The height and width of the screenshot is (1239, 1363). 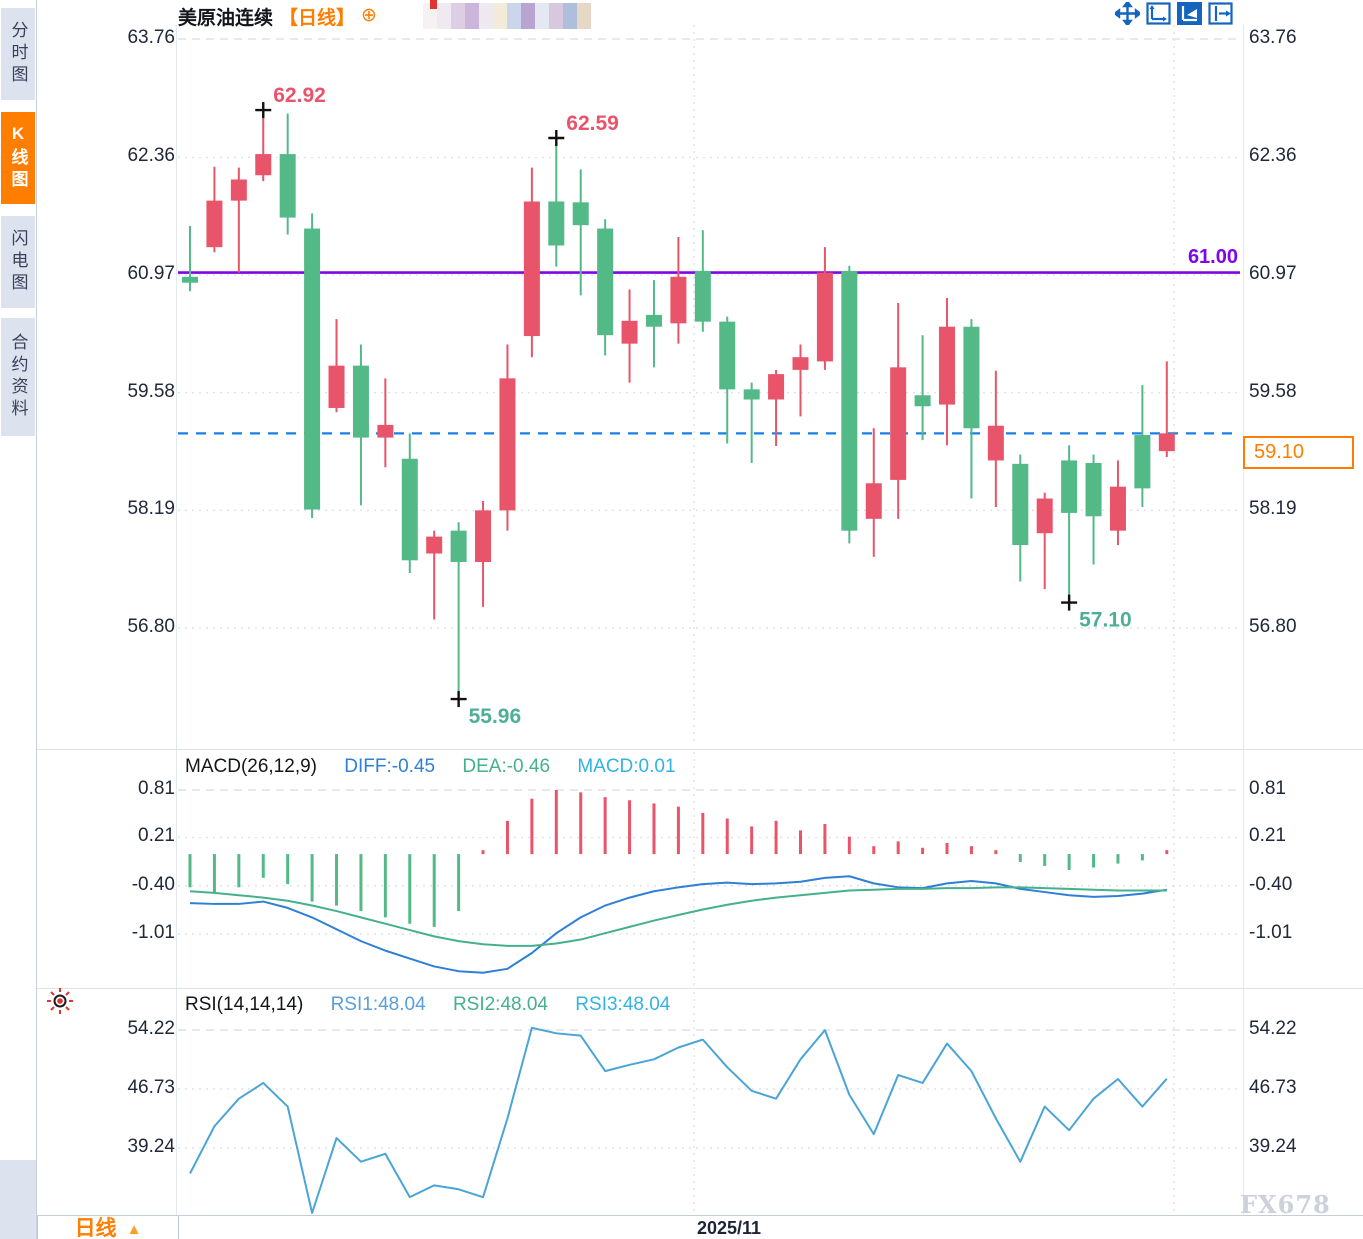 I want to click on triangle-up-icon: ▲, so click(x=134, y=1229).